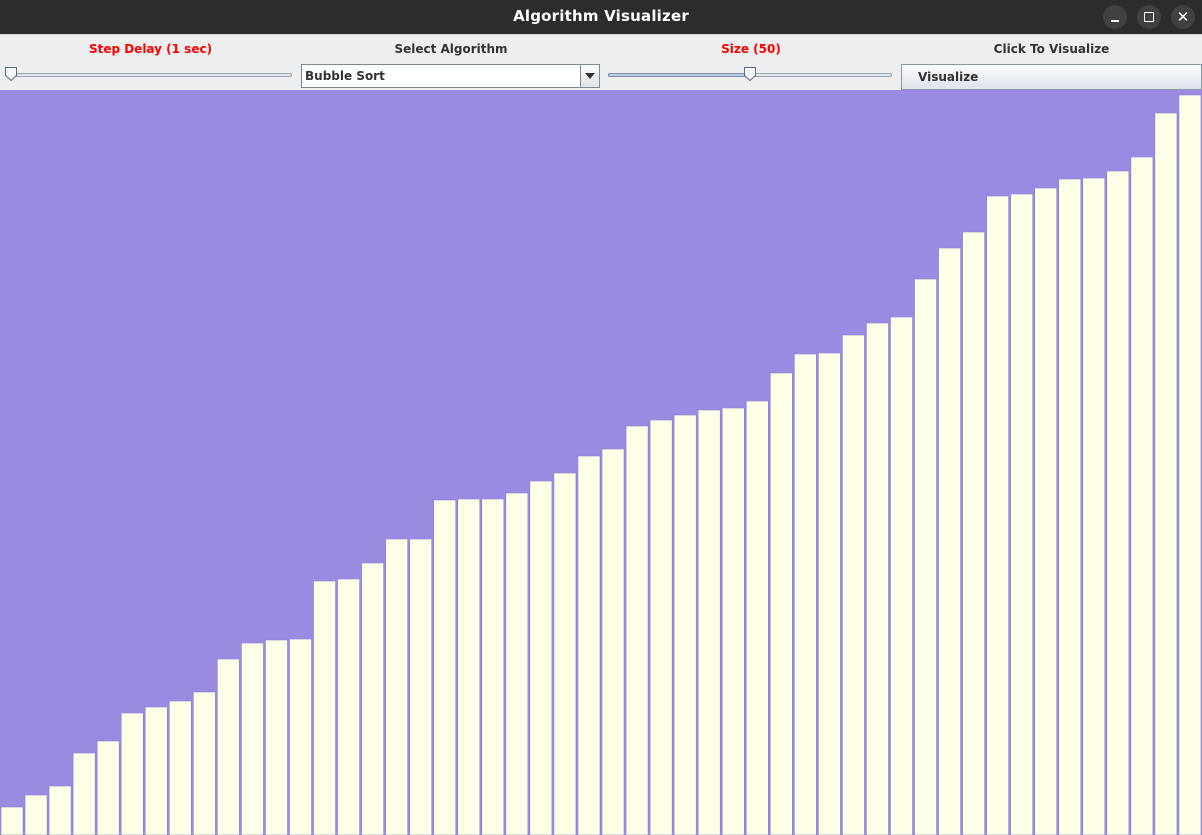 The width and height of the screenshot is (1202, 835). I want to click on click-to-visualize-label: Click To Visualize, so click(1051, 49).